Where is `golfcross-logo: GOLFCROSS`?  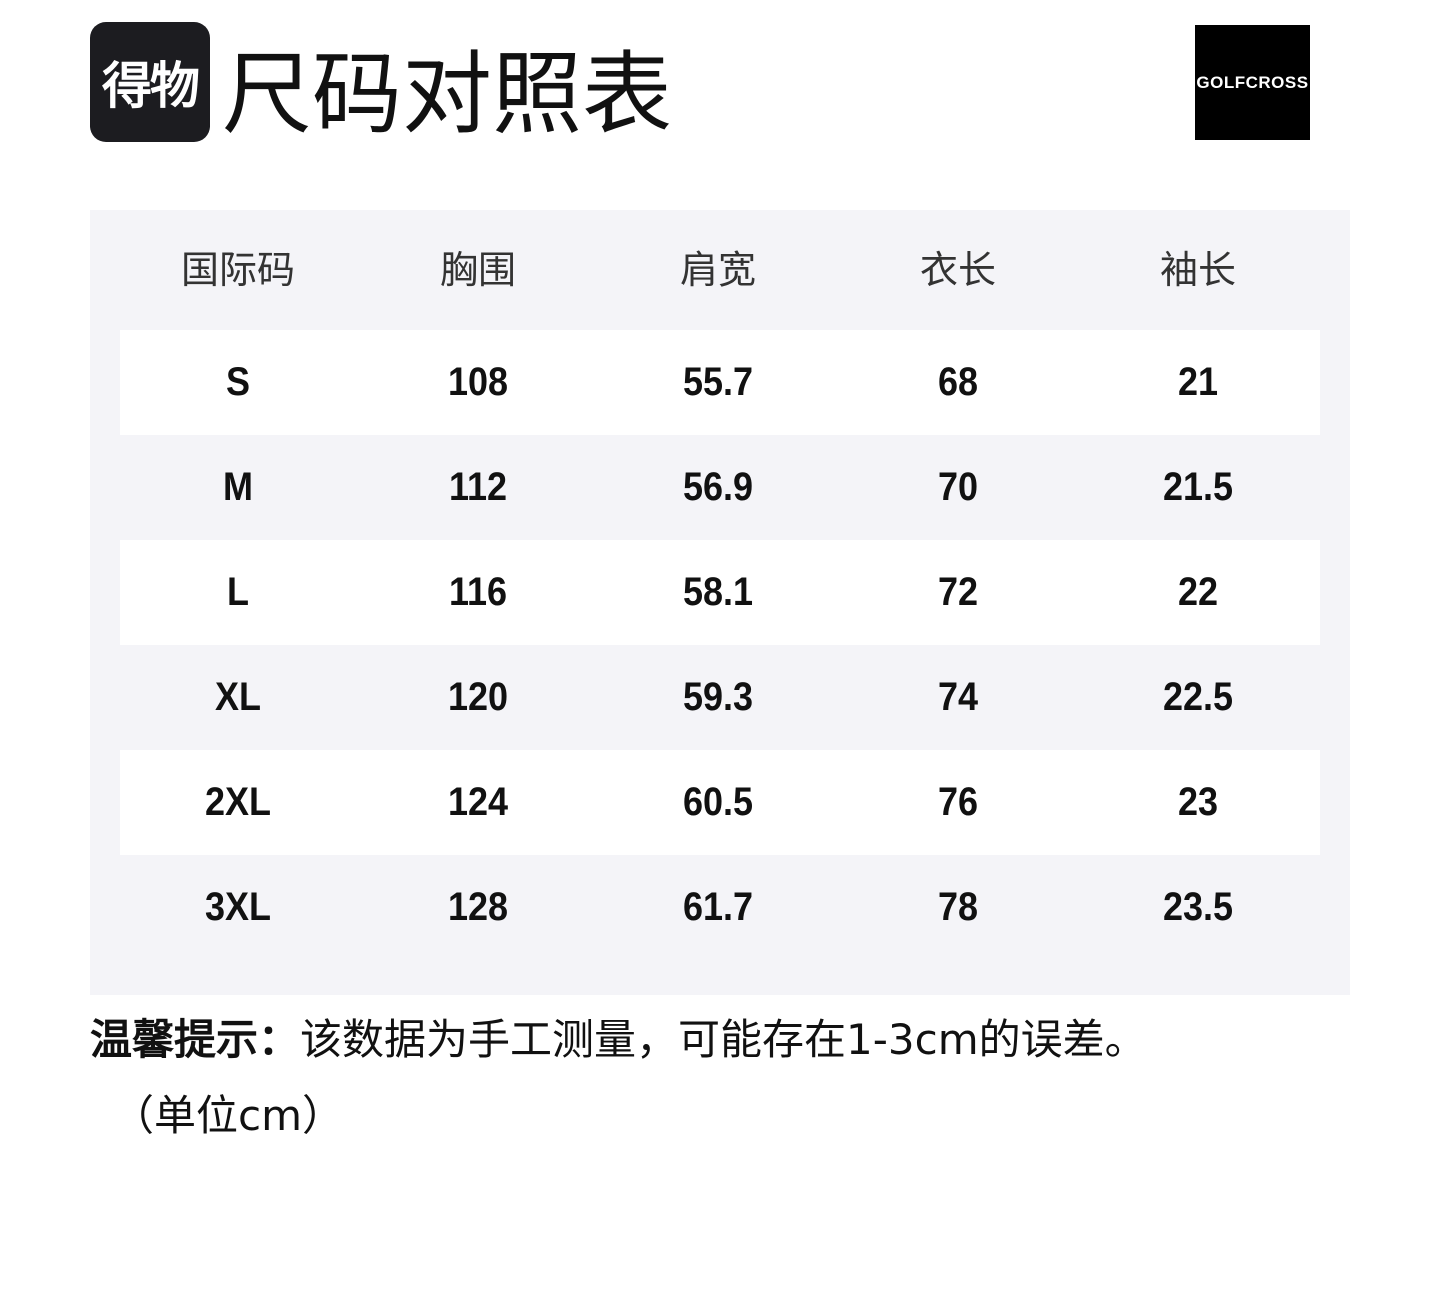
golfcross-logo: GOLFCROSS is located at coordinates (1252, 82).